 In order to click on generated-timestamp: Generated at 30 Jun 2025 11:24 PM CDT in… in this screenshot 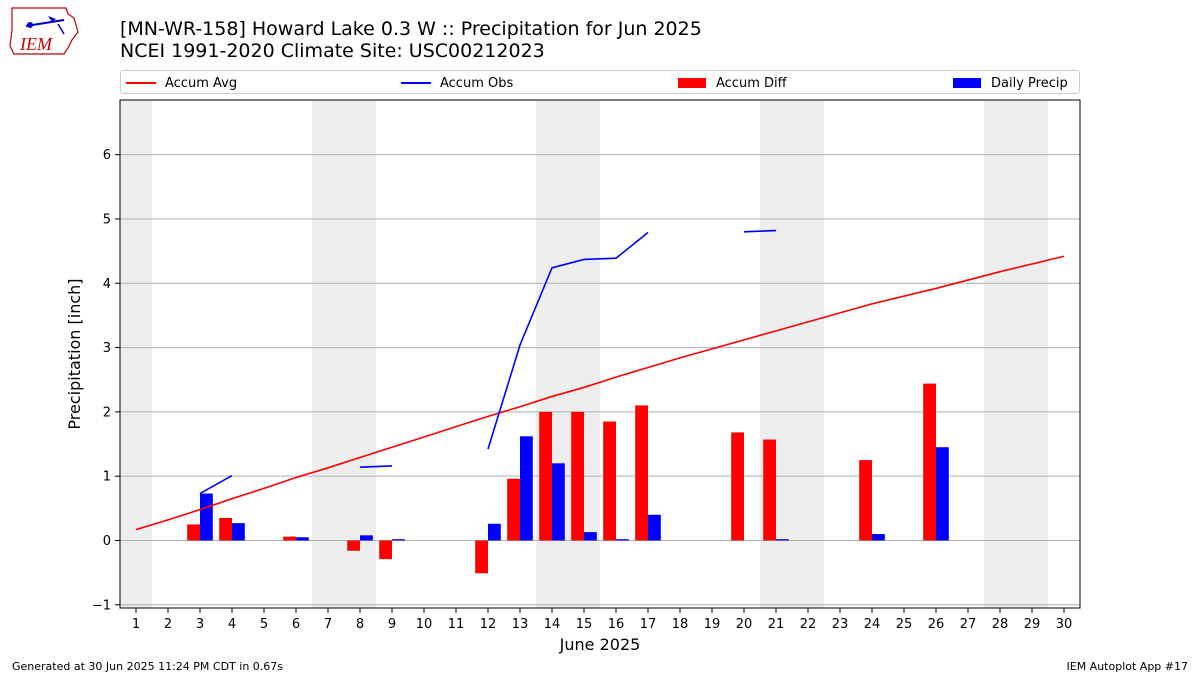, I will do `click(148, 666)`.